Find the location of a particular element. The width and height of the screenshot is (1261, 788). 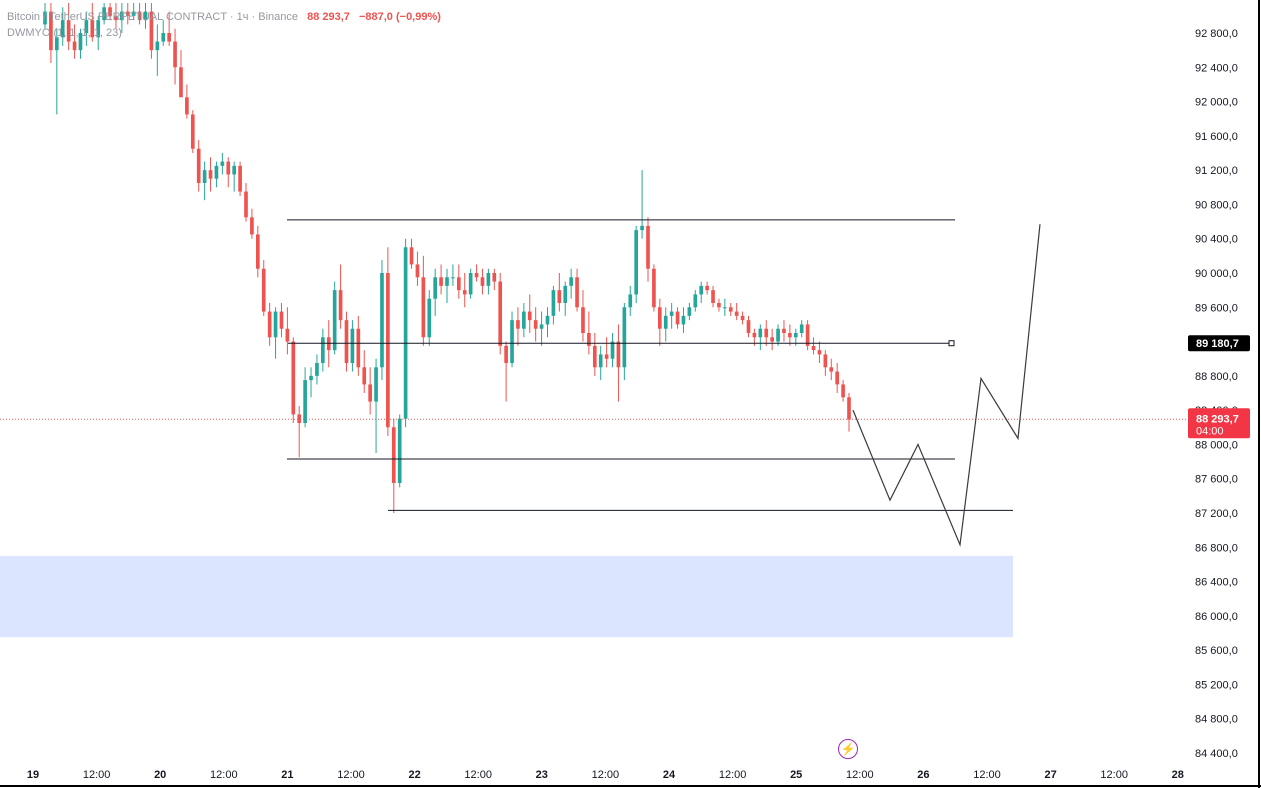

projection-path is located at coordinates (946, 386).